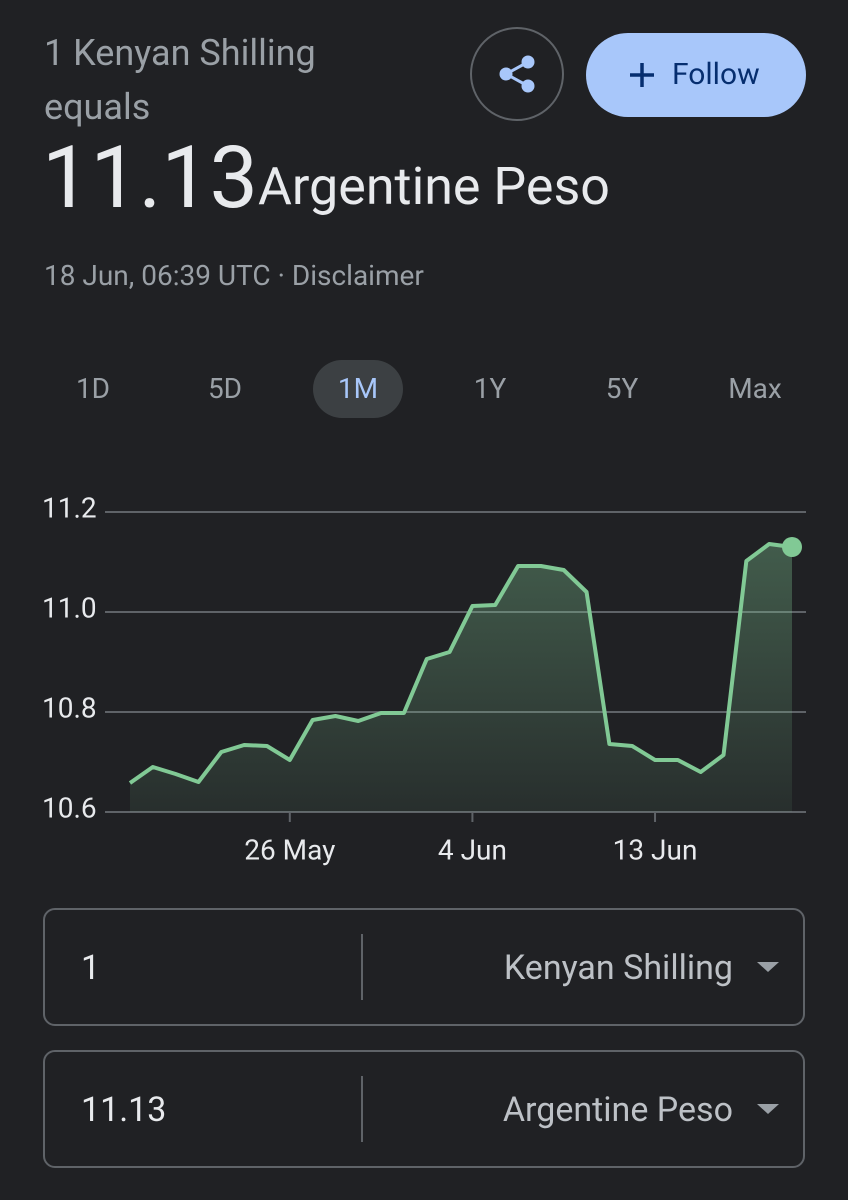  What do you see at coordinates (157, 275) in the screenshot?
I see `timestamp: 18 Jun, 06:39 UTC` at bounding box center [157, 275].